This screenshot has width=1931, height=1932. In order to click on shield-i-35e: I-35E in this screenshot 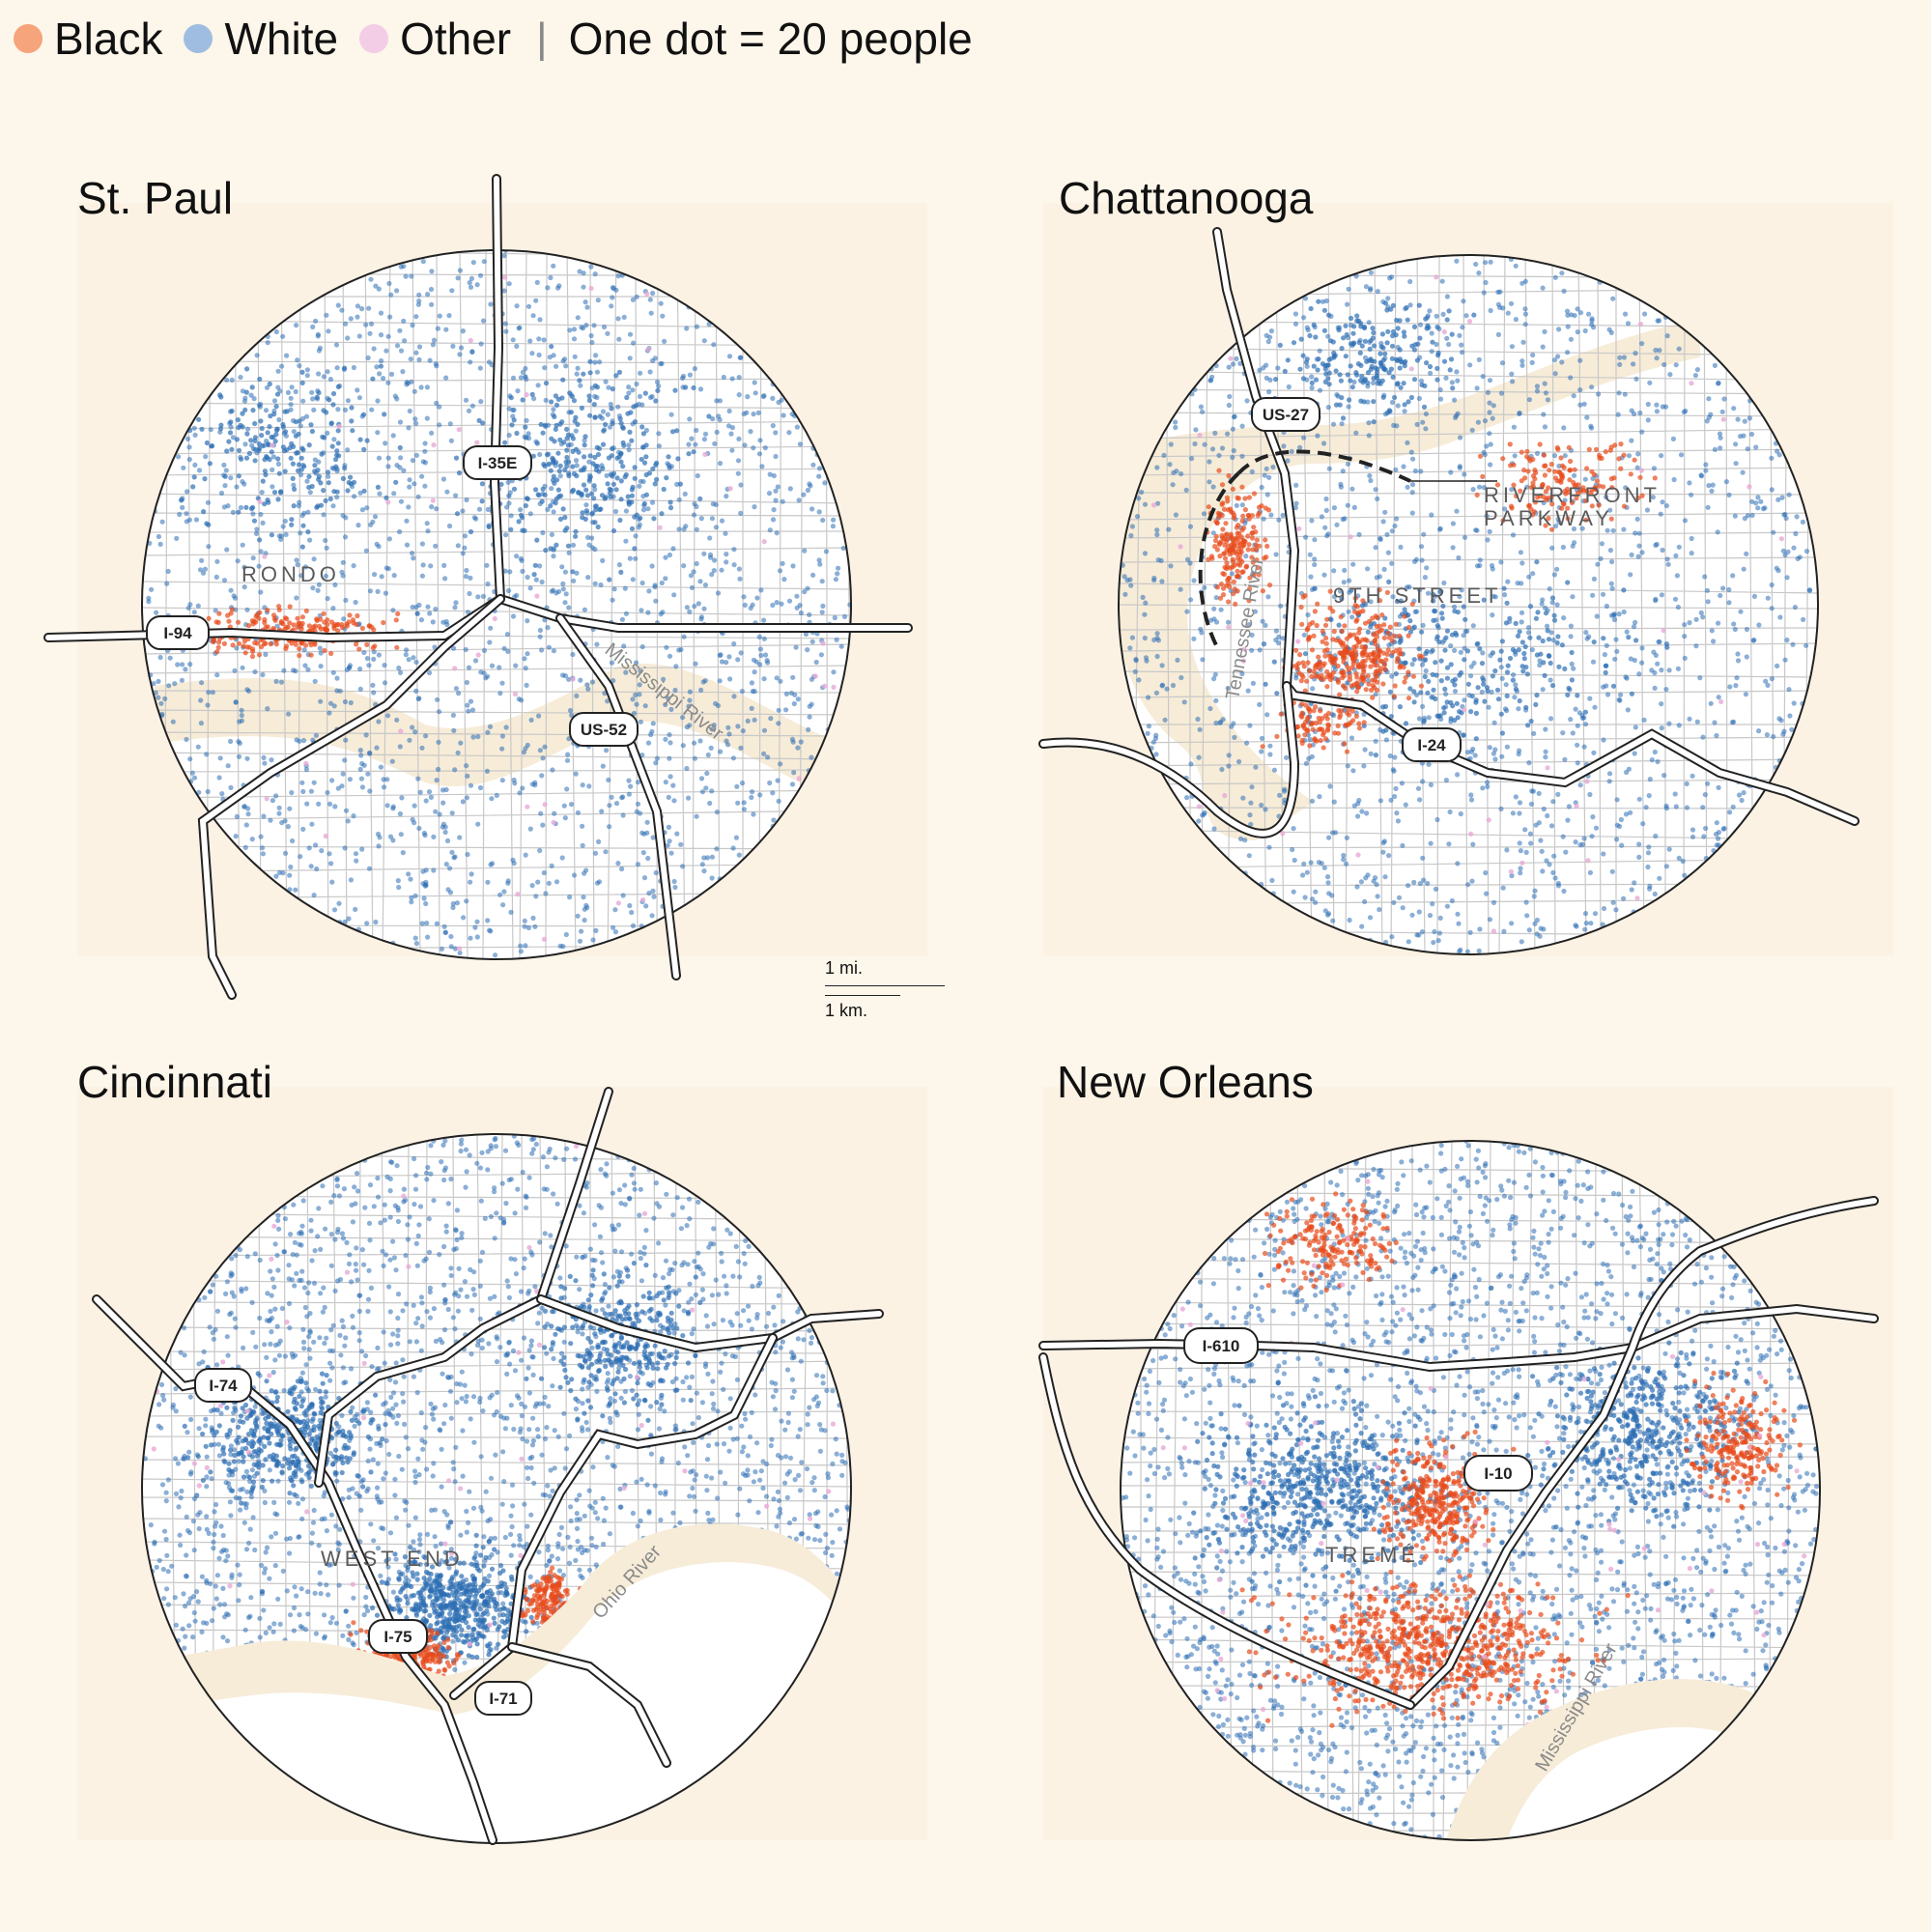, I will do `click(497, 462)`.